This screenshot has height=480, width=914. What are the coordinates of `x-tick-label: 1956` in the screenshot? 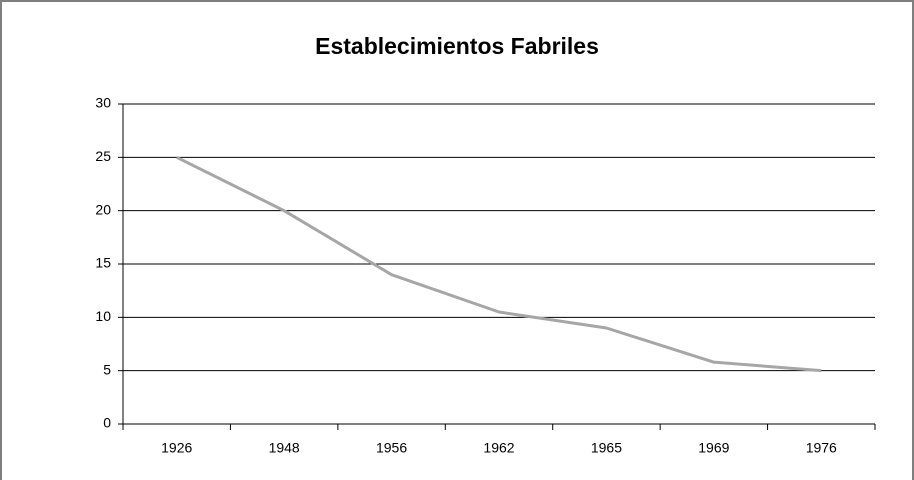 It's located at (391, 448).